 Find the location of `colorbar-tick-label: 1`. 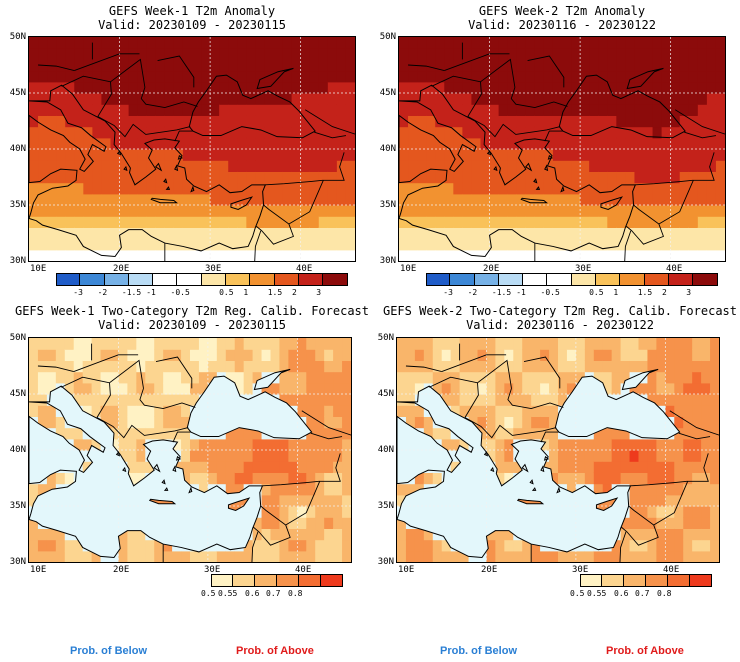

colorbar-tick-label: 1 is located at coordinates (616, 292).